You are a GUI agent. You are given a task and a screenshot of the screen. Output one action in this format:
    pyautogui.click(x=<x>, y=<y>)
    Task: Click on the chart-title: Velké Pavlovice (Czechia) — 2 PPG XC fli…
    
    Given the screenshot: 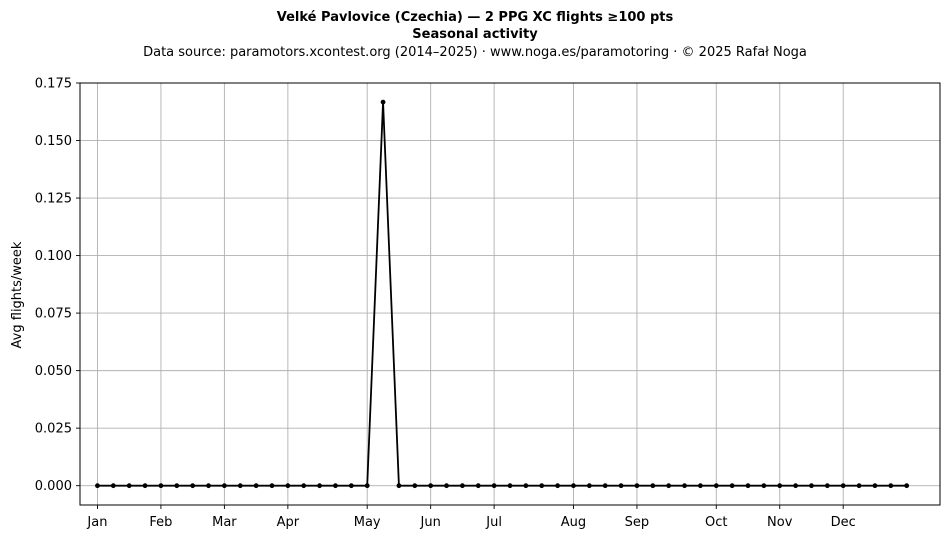 What is the action you would take?
    pyautogui.click(x=475, y=17)
    